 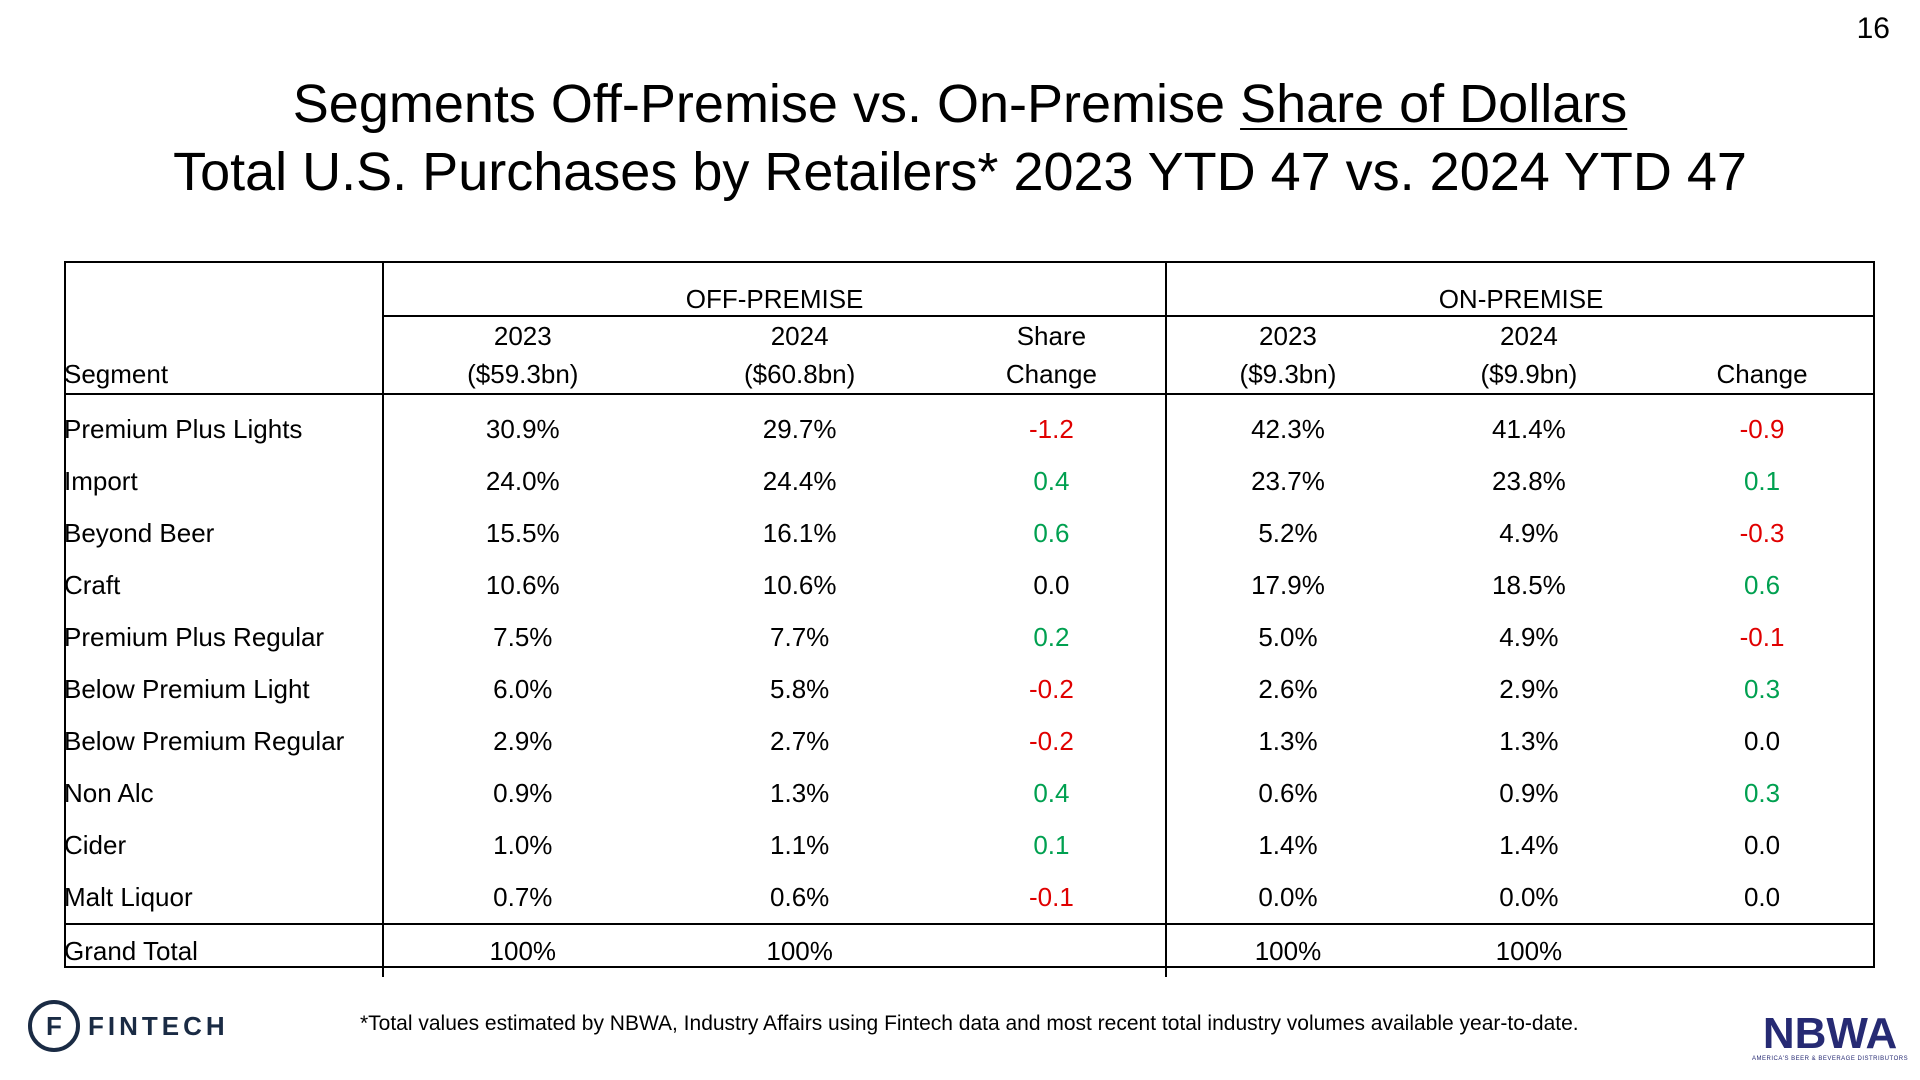 What do you see at coordinates (800, 844) in the screenshot?
I see `cell-off-2024: 1.1%` at bounding box center [800, 844].